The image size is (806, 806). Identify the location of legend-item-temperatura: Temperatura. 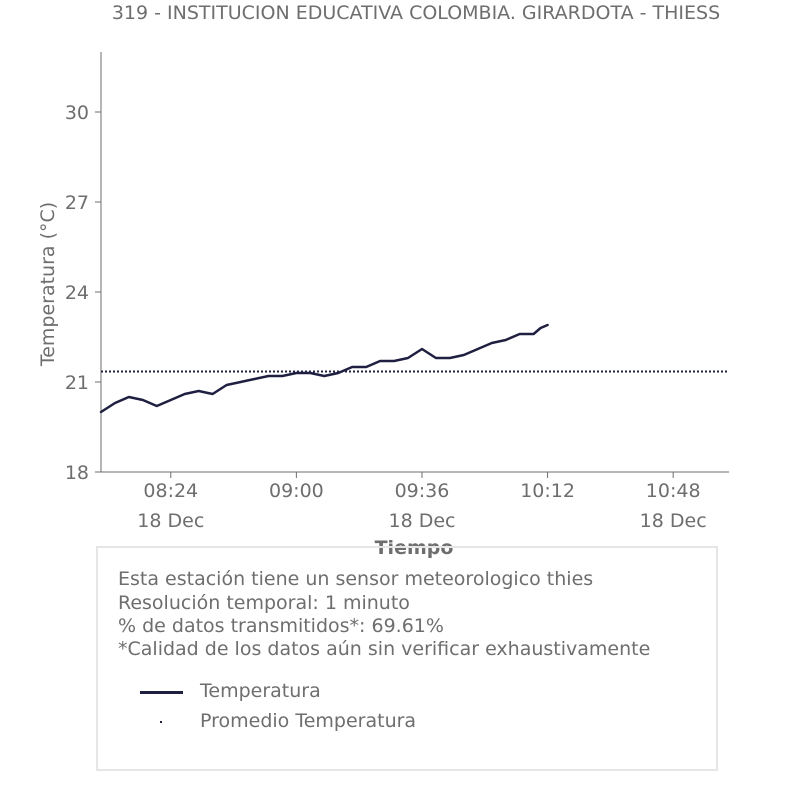
(340, 692).